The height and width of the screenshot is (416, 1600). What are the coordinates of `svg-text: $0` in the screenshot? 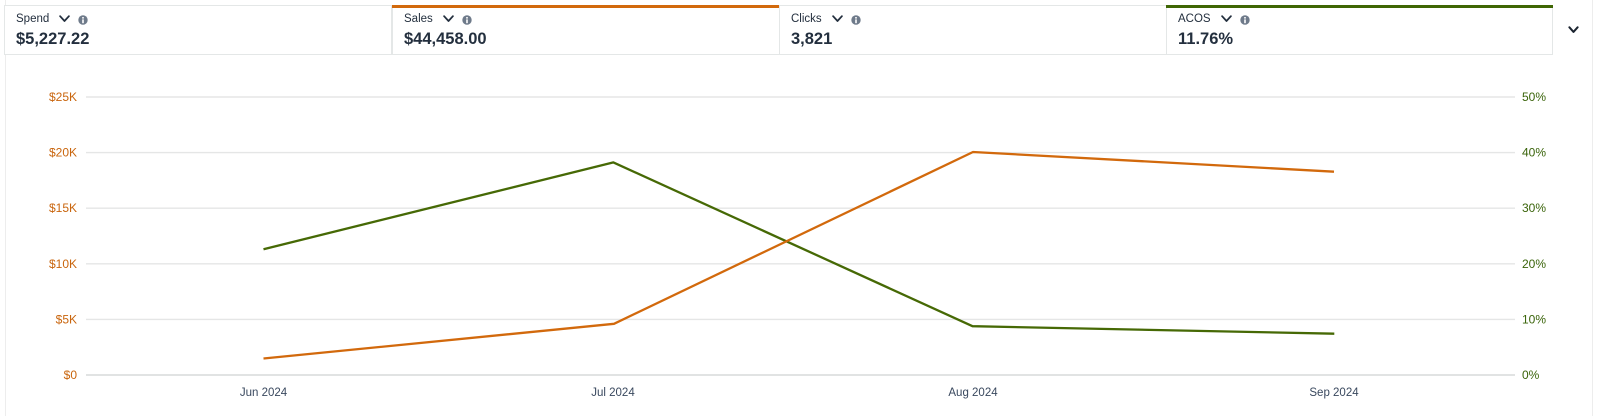 It's located at (71, 375).